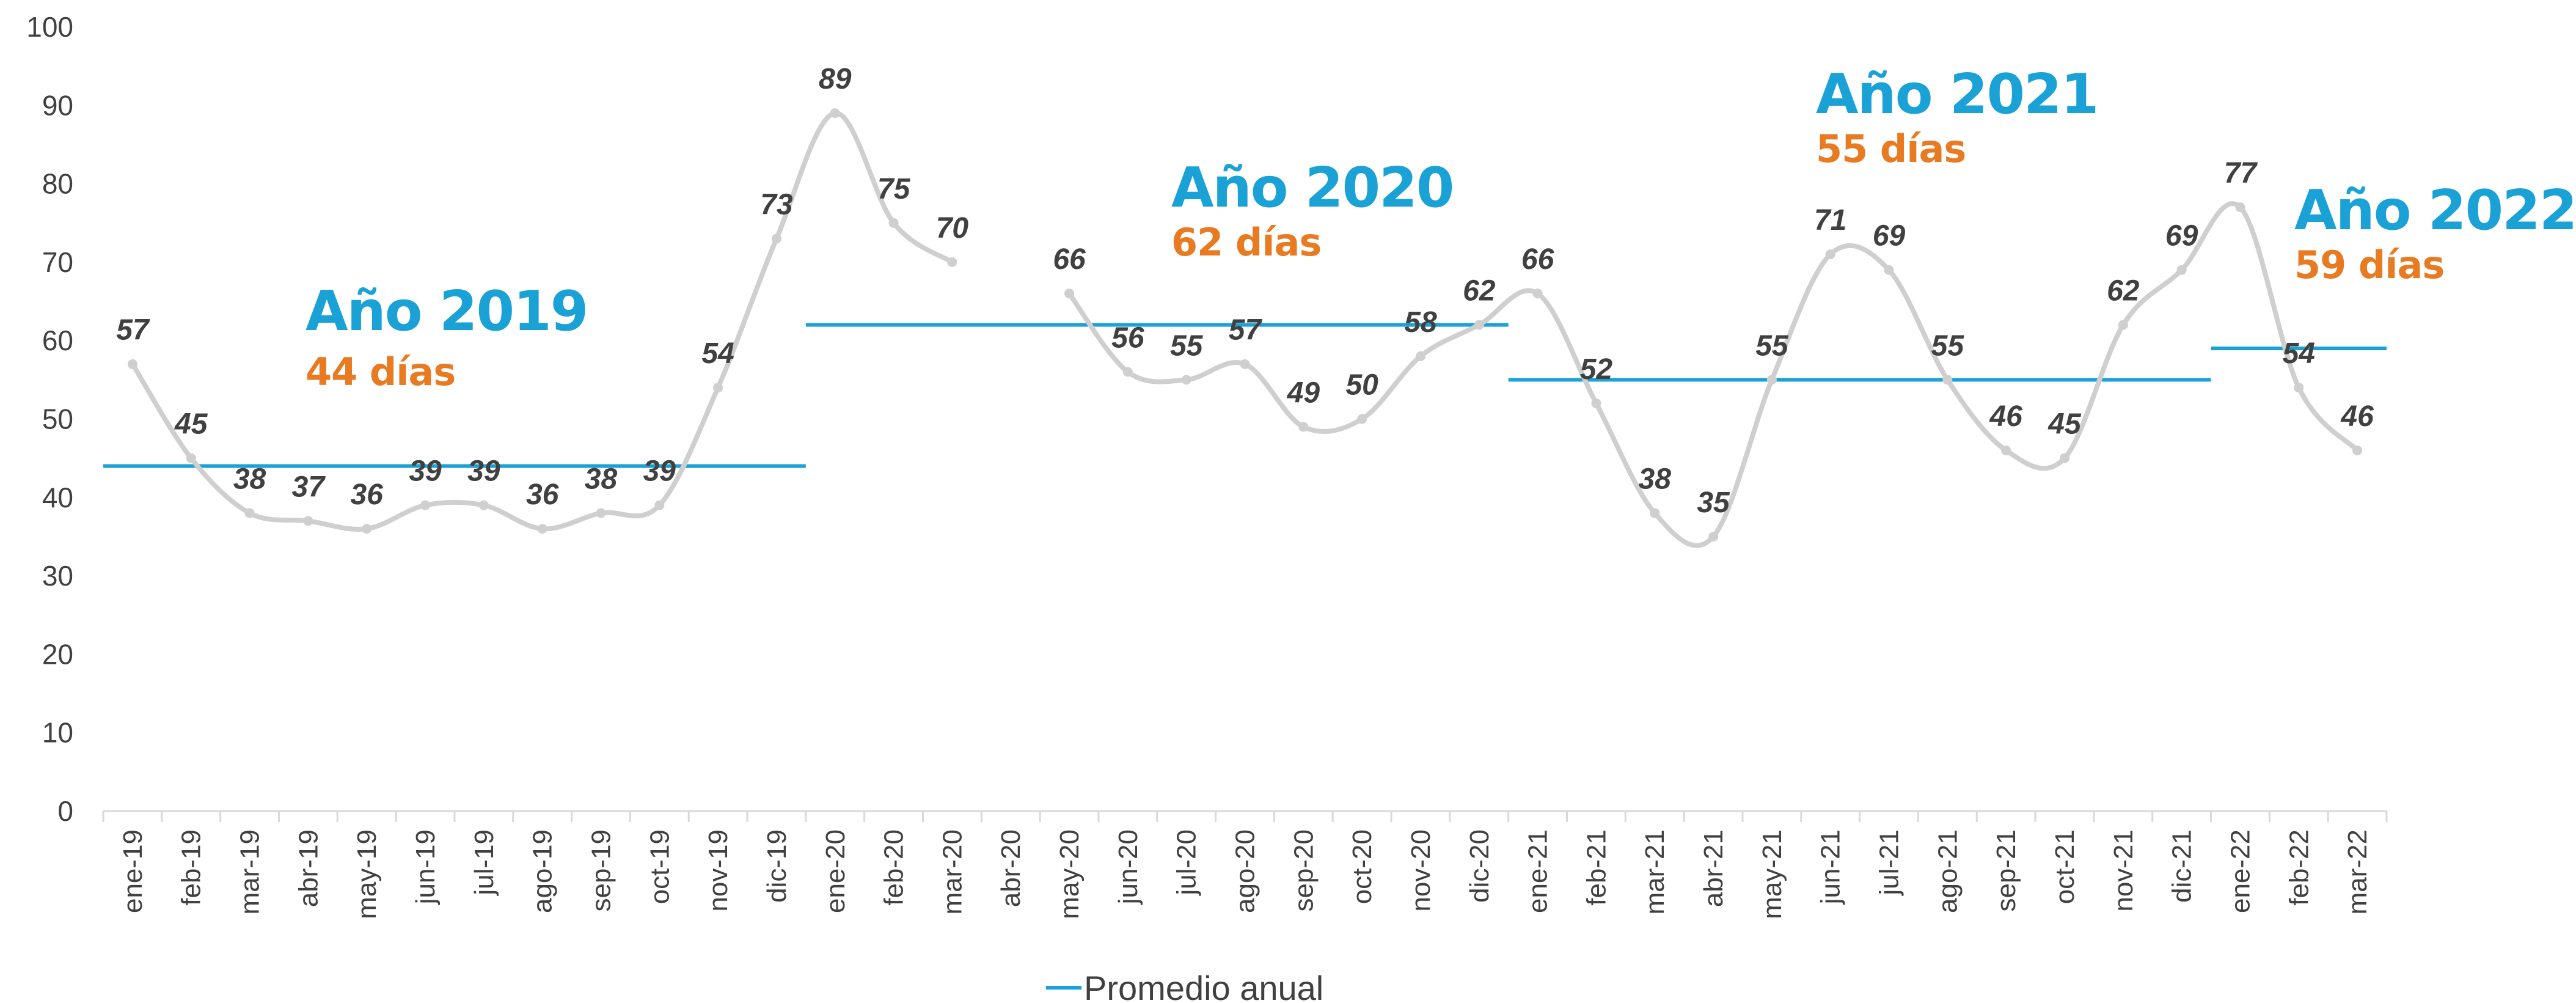 This screenshot has width=2576, height=1003. What do you see at coordinates (309, 487) in the screenshot?
I see `data-label: 37` at bounding box center [309, 487].